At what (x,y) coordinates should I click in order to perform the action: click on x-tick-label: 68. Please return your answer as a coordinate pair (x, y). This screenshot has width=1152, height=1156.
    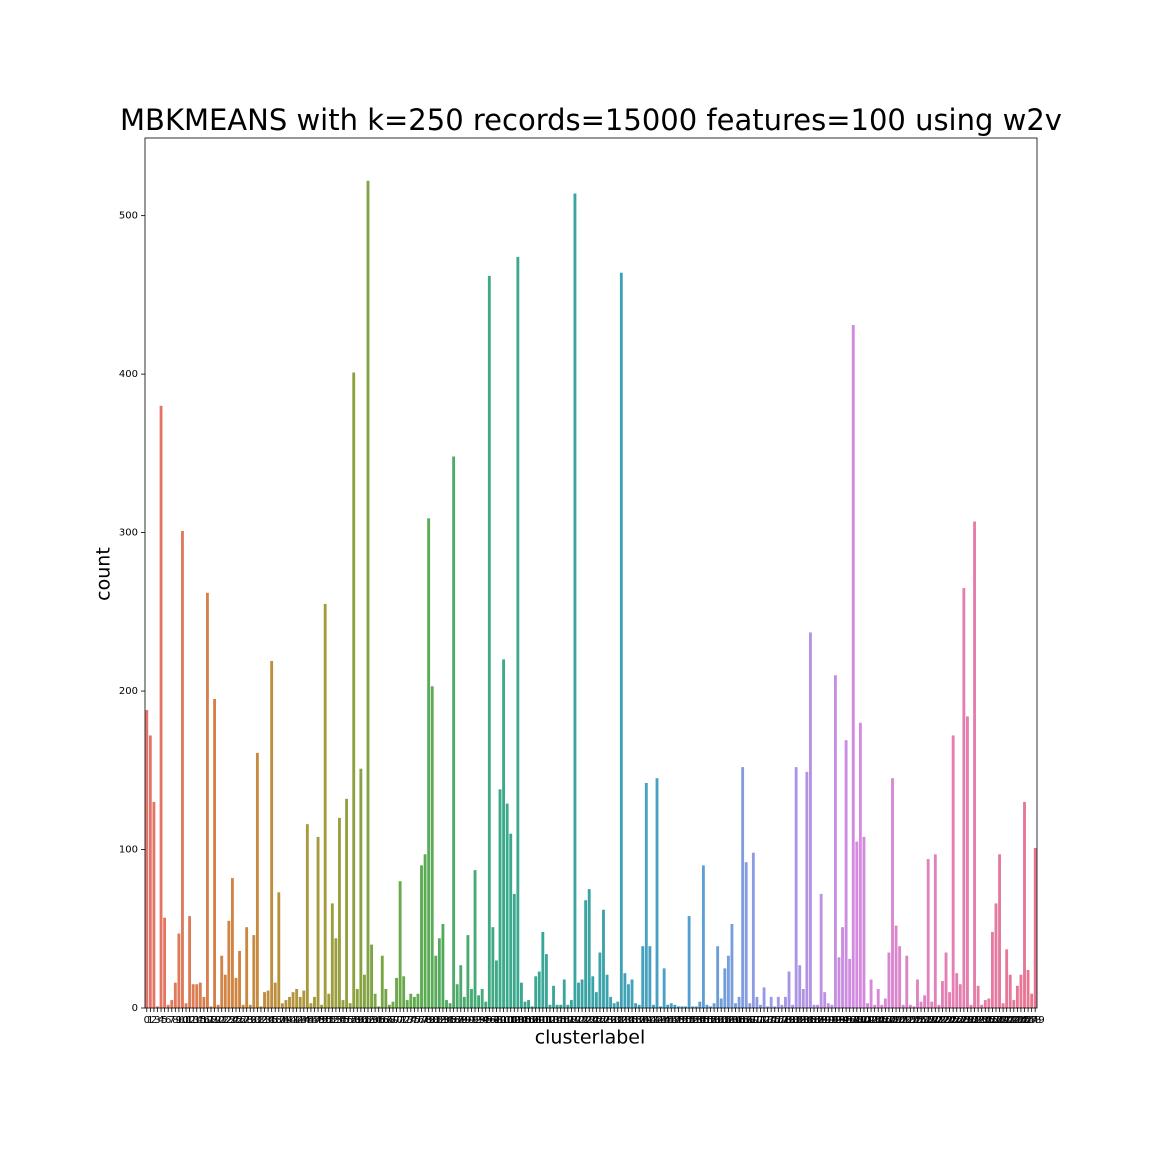
    Looking at the image, I should click on (389, 1020).